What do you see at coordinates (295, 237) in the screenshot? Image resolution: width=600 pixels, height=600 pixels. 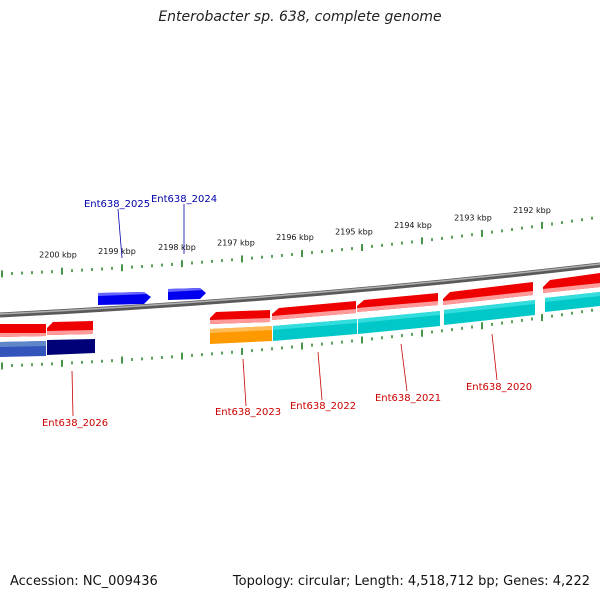 I see `scale-label: 2196 kbp` at bounding box center [295, 237].